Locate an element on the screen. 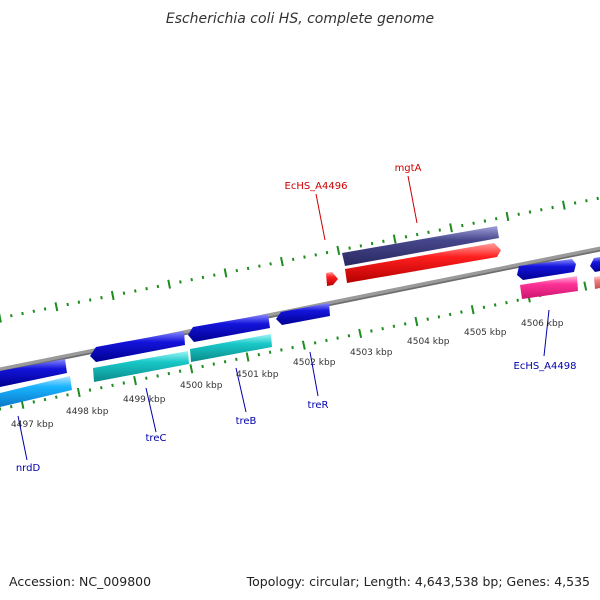  gene-treB is located at coordinates (229, 328).